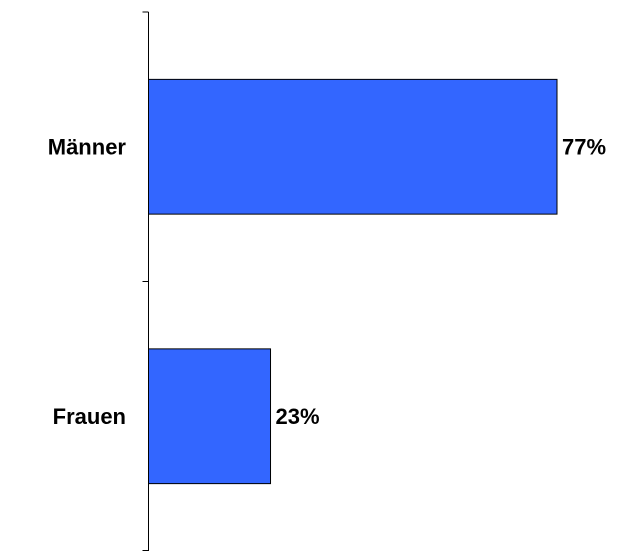  I want to click on value-label: 23%, so click(298, 416).